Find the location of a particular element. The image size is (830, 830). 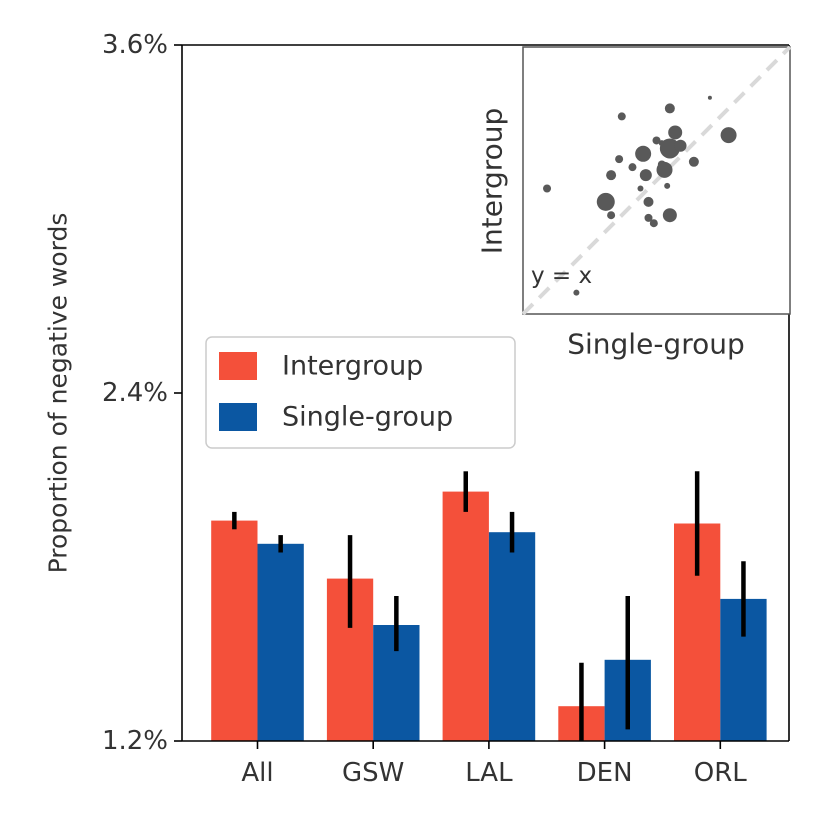

bar-single-group-all is located at coordinates (280, 642).